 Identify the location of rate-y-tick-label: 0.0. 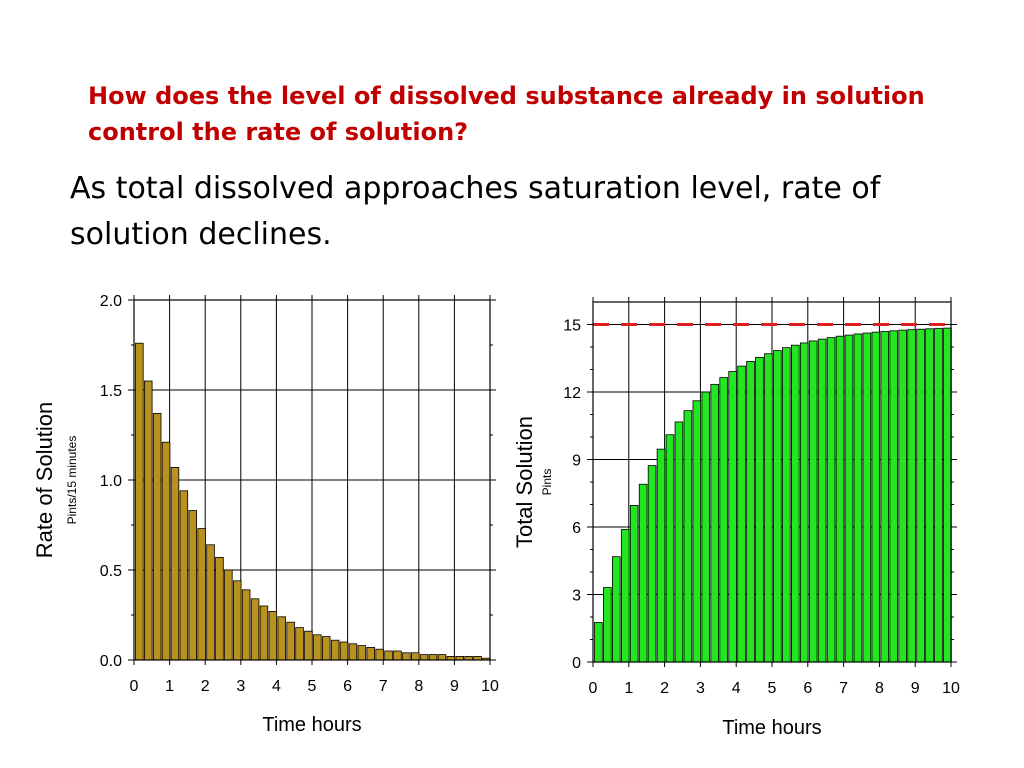
(111, 661).